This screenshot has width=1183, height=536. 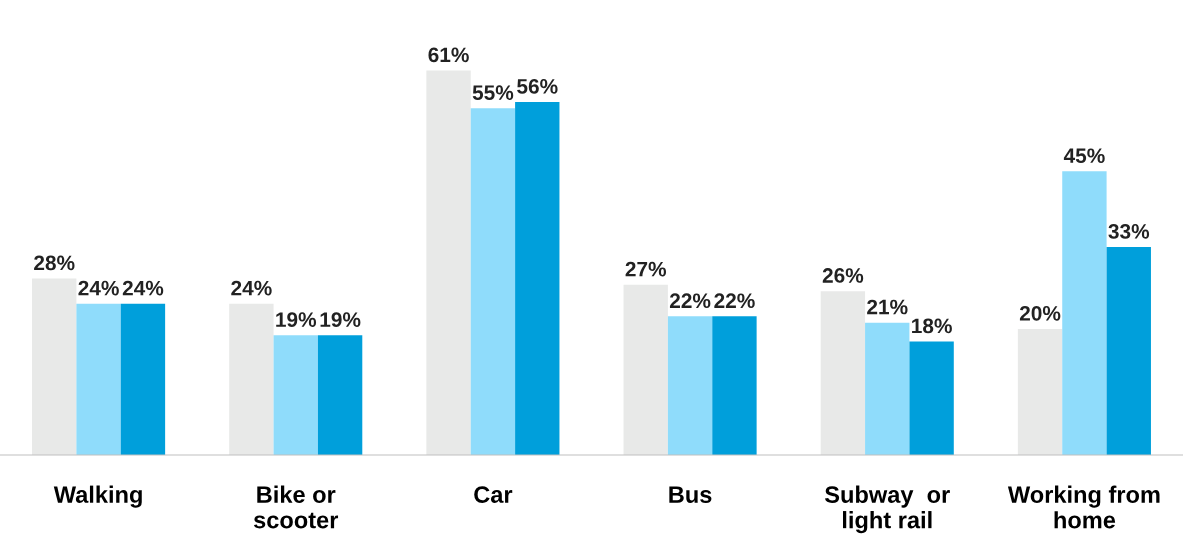 What do you see at coordinates (448, 55) in the screenshot?
I see `data-label: 61%` at bounding box center [448, 55].